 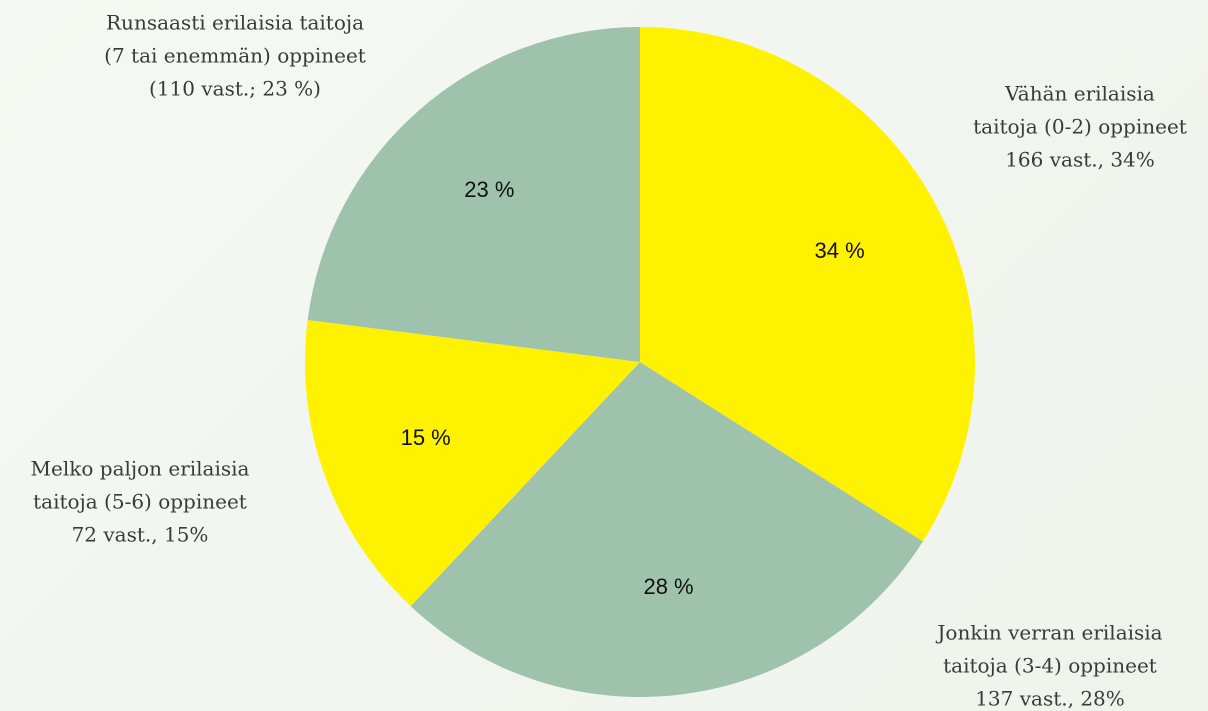 What do you see at coordinates (1079, 94) in the screenshot?
I see `category-label: Vähän erilaisia` at bounding box center [1079, 94].